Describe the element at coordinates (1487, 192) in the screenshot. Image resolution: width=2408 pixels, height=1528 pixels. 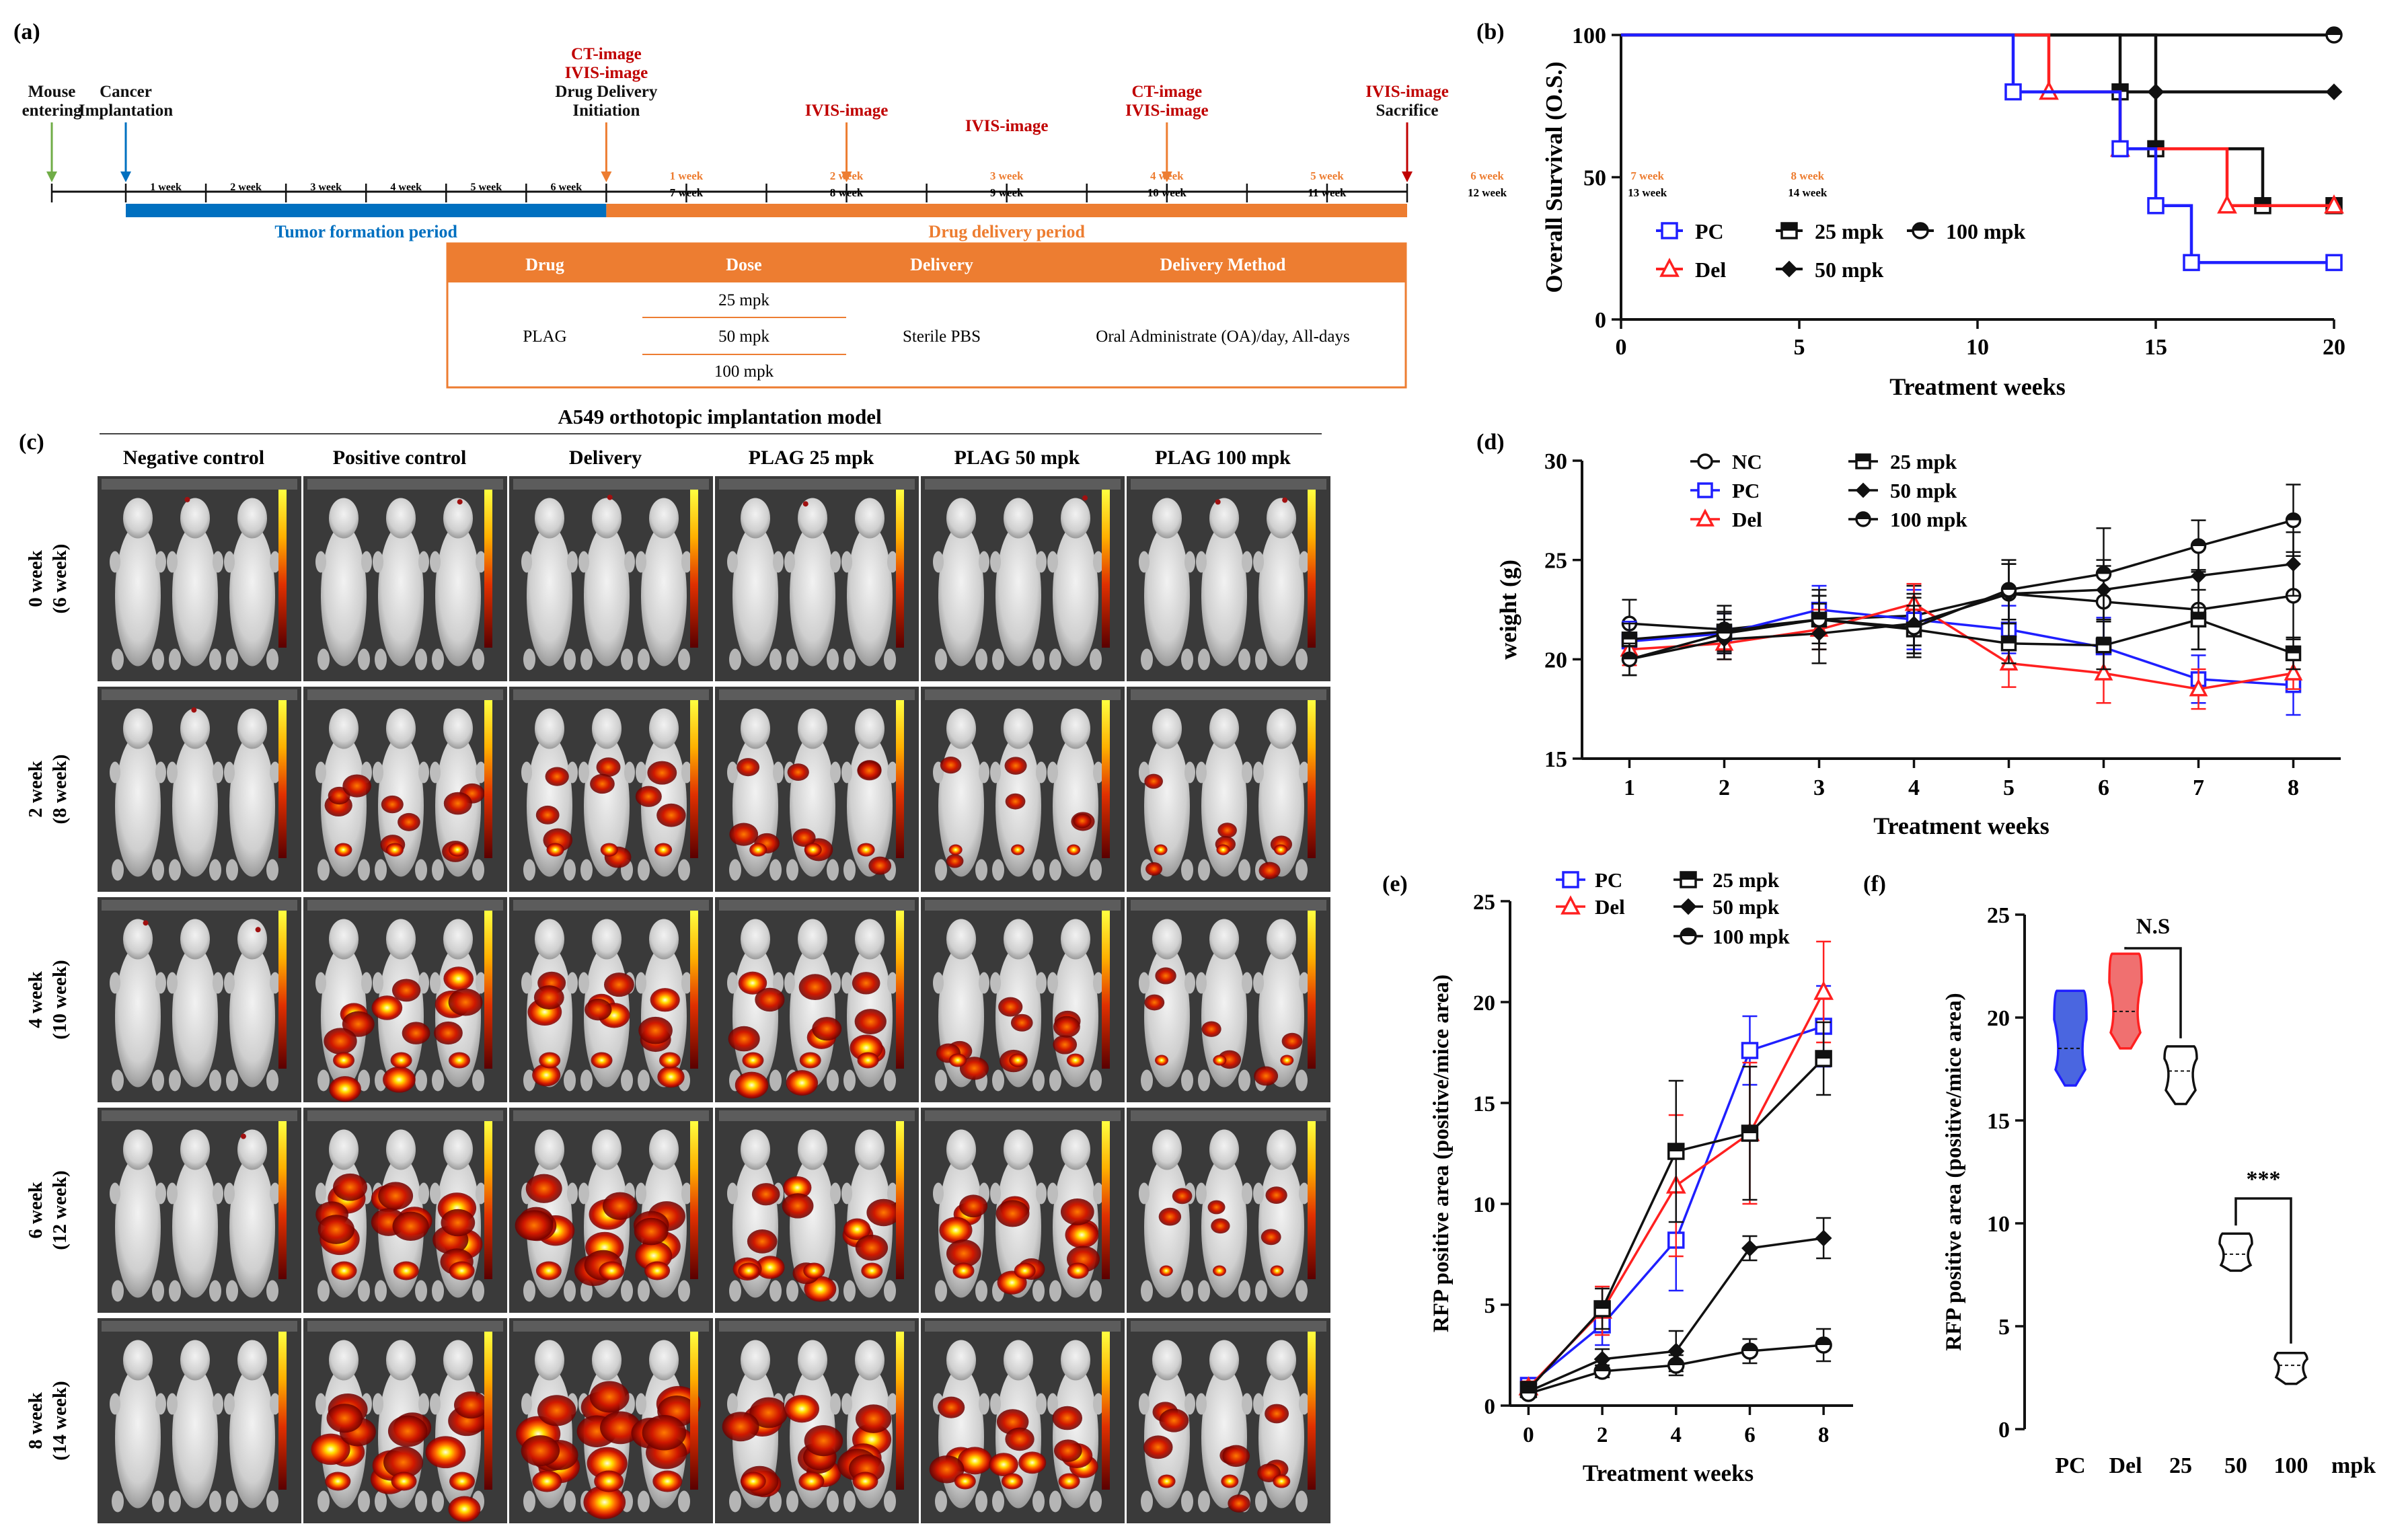
I see `timeline-post-week: 12 week` at that location.